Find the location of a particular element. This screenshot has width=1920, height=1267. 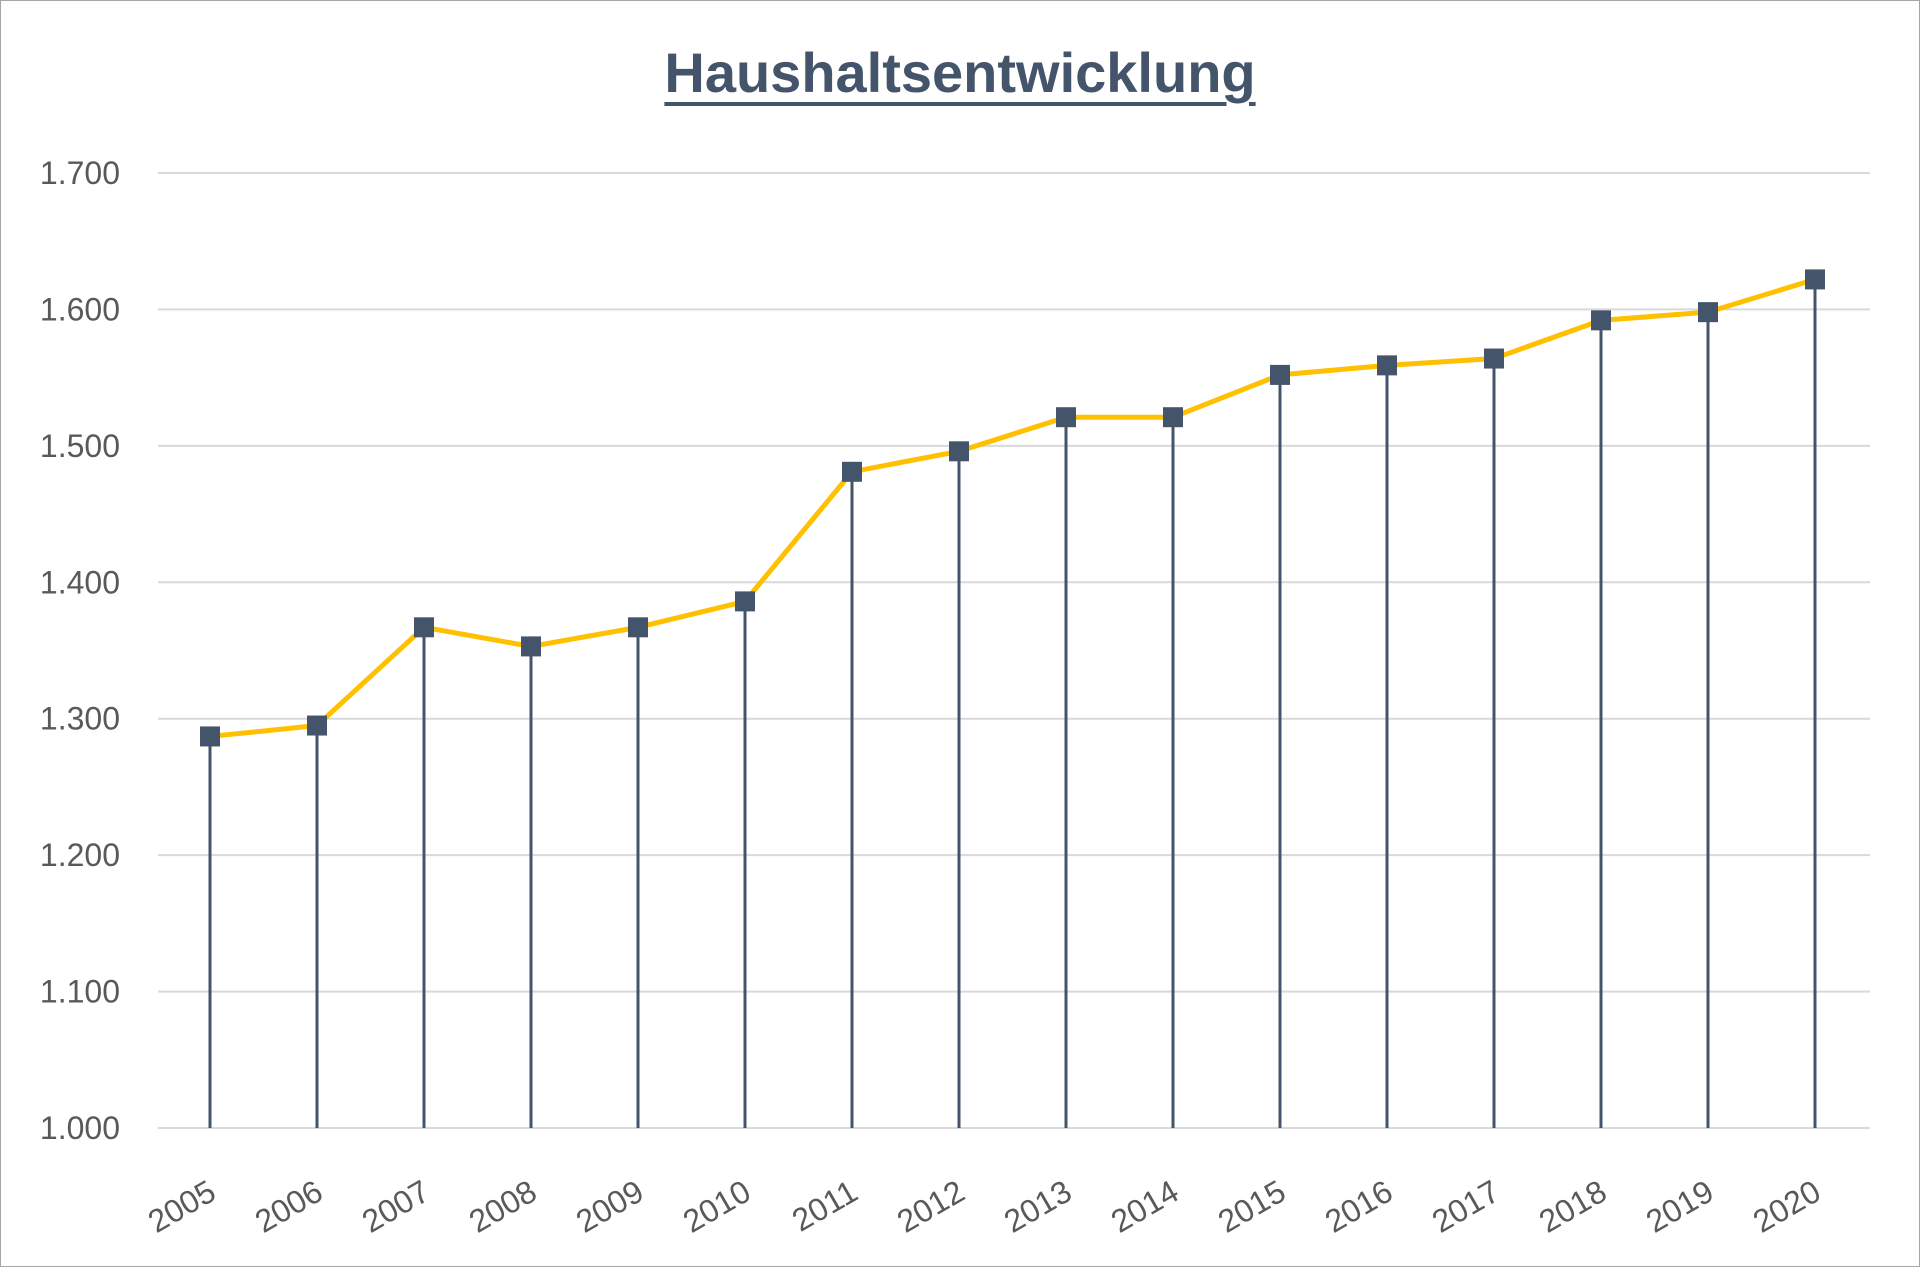

x-tick-label: 2011 is located at coordinates (825, 1206).